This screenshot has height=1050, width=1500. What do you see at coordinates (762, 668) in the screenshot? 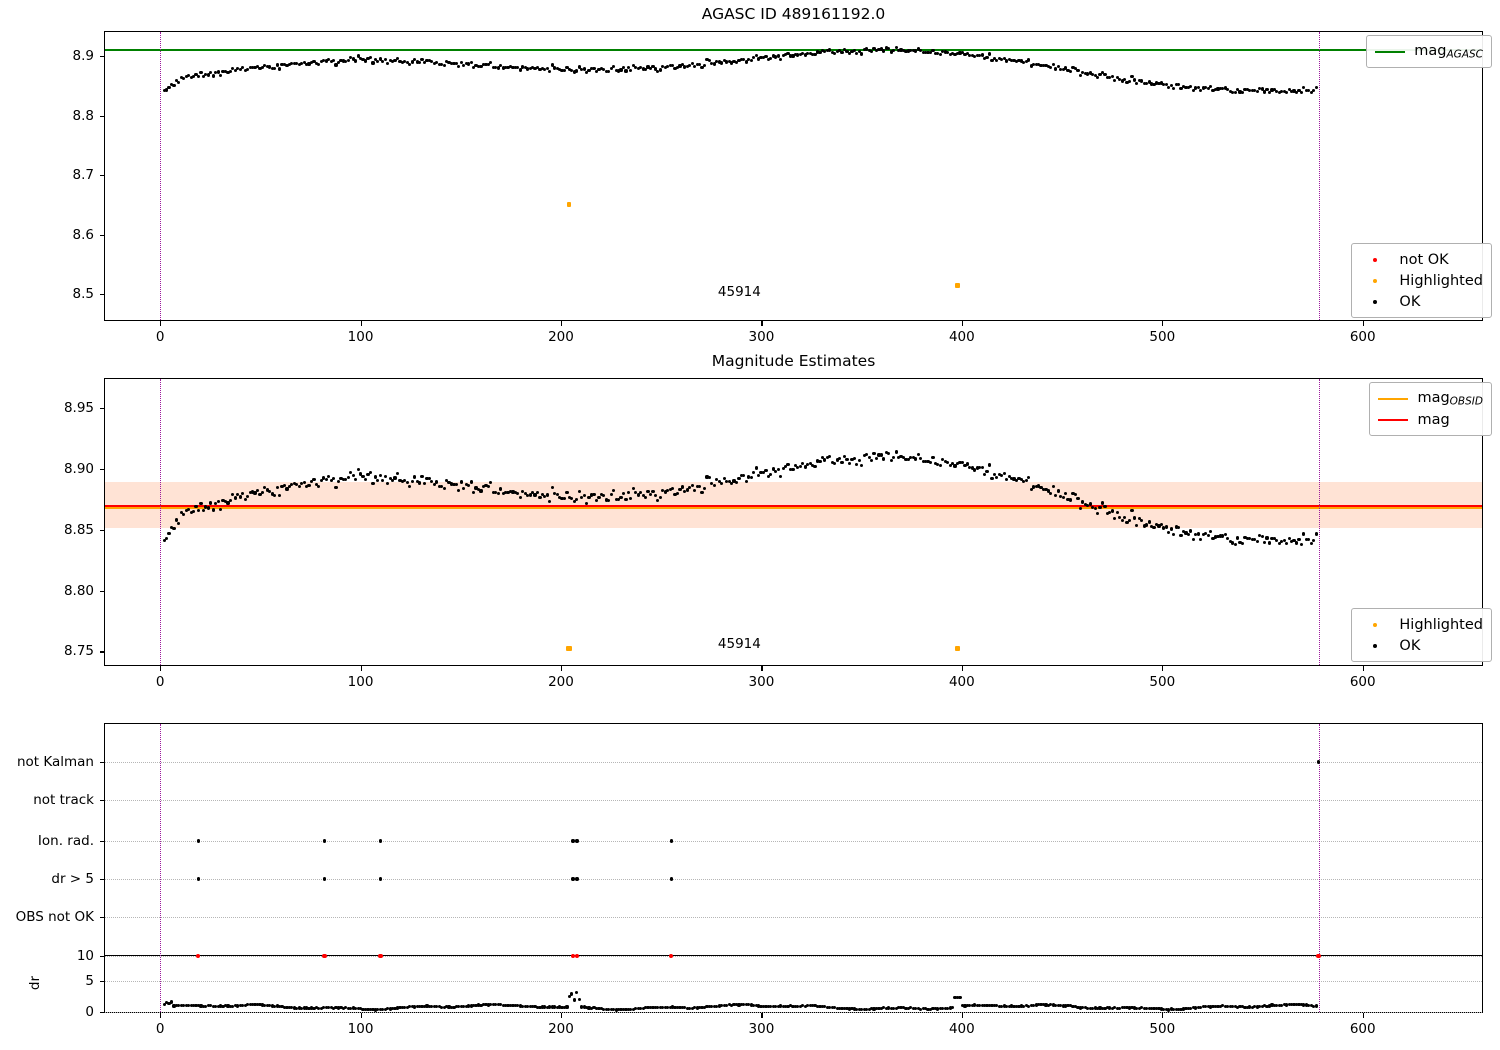
I see `x-tickmark` at bounding box center [762, 668].